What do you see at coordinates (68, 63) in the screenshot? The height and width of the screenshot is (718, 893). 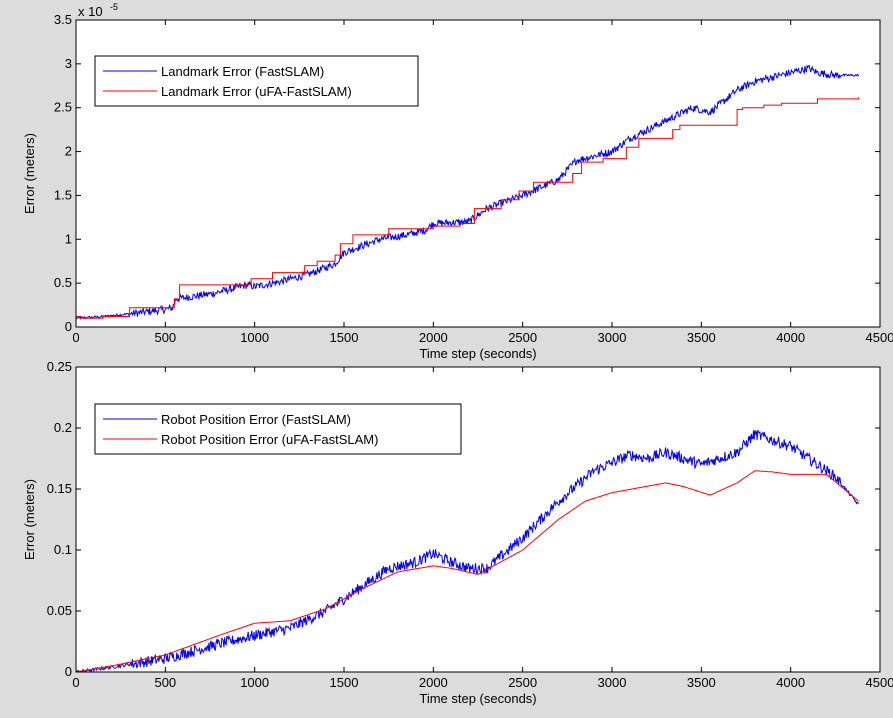 I see `y-tick-label: 3` at bounding box center [68, 63].